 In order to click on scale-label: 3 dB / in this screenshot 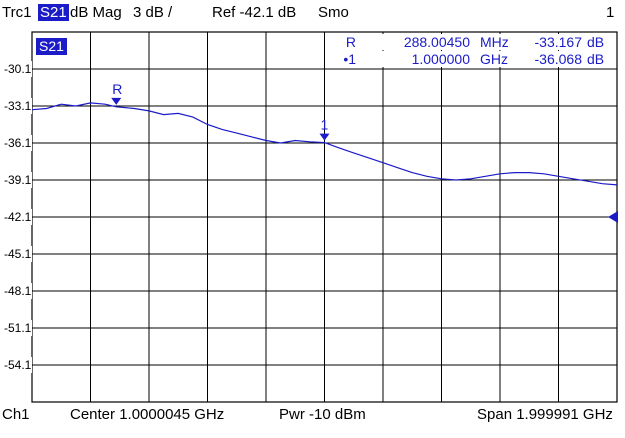, I will do `click(153, 12)`.